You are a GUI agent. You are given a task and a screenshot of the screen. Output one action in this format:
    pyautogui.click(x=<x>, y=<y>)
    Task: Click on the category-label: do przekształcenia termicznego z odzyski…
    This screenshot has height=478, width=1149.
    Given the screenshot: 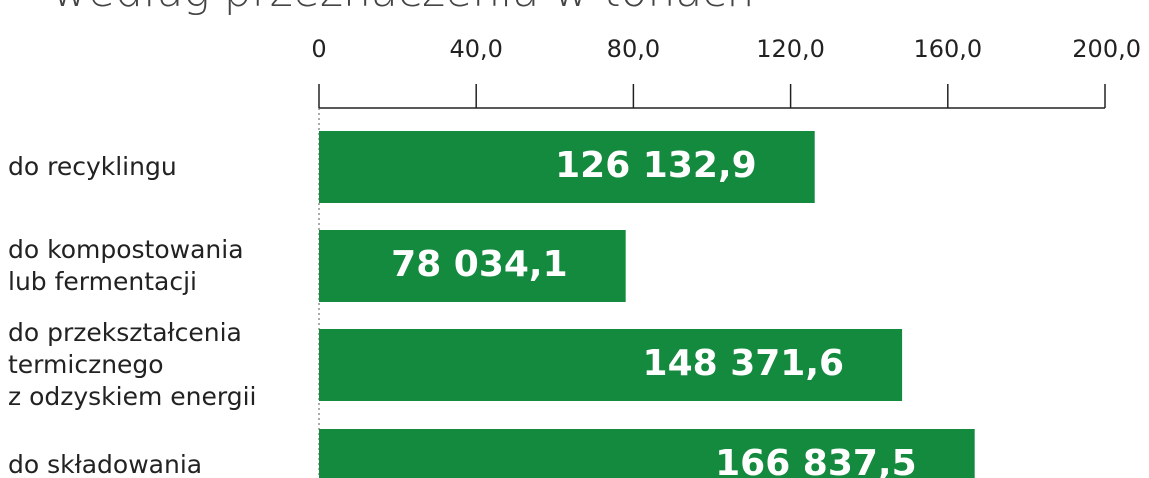 What is the action you would take?
    pyautogui.click(x=132, y=364)
    